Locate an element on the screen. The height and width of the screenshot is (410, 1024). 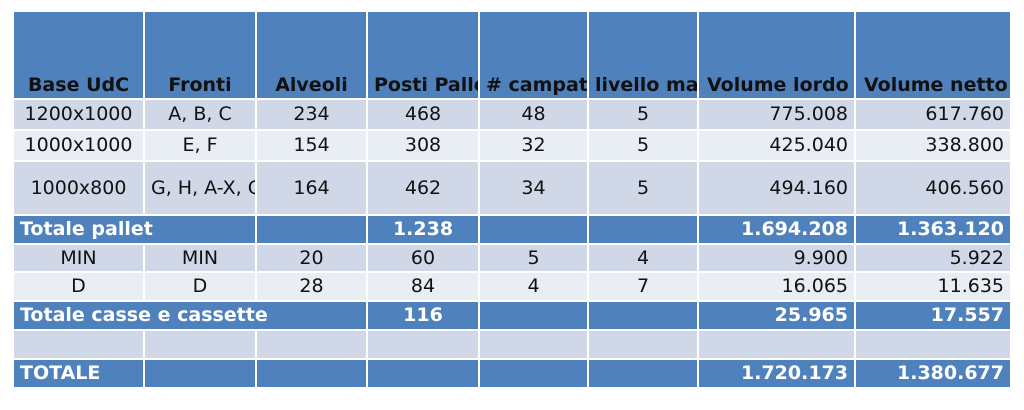
cell-base: MIN is located at coordinates (78, 258).